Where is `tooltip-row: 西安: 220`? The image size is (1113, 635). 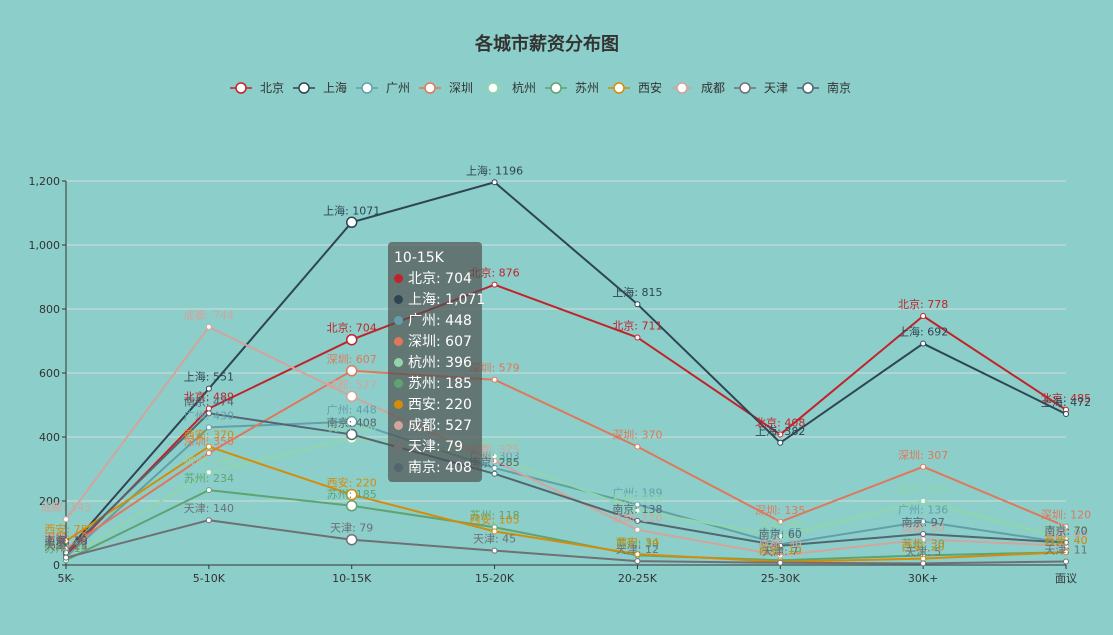 tooltip-row: 西安: 220 is located at coordinates (435, 405).